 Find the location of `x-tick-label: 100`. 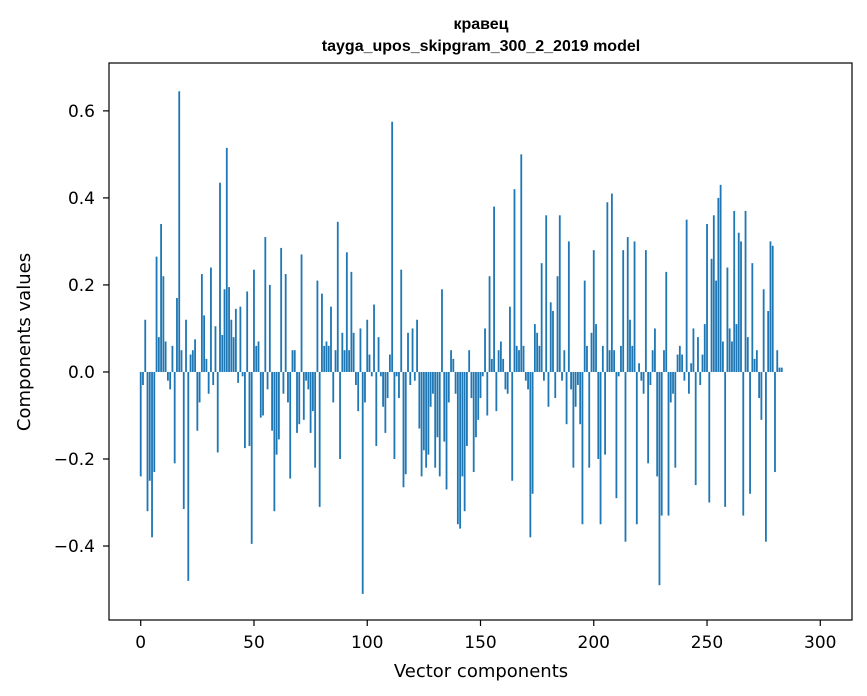

x-tick-label: 100 is located at coordinates (367, 643).